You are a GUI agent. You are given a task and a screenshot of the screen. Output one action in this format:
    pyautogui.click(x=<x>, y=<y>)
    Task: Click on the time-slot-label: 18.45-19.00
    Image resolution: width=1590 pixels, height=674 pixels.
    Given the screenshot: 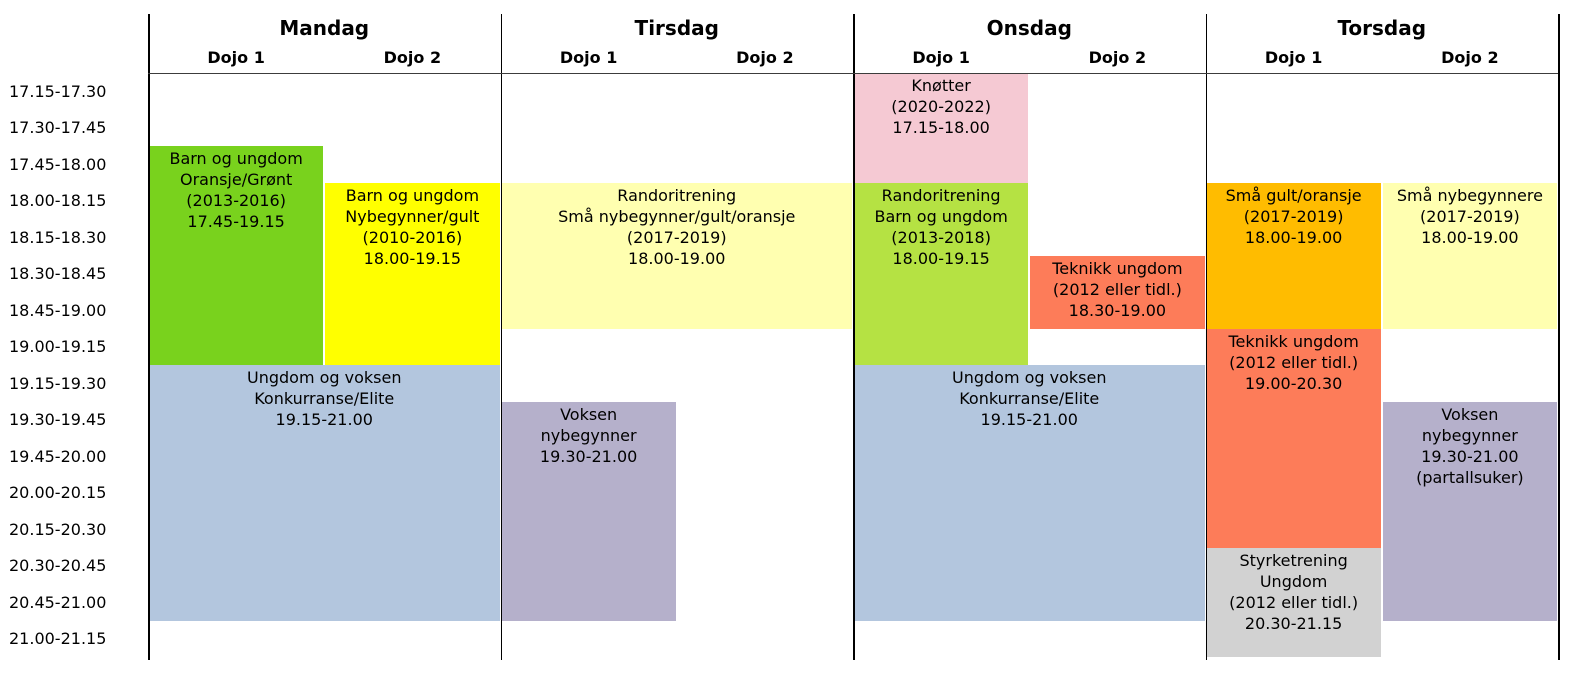 What is the action you would take?
    pyautogui.click(x=58, y=310)
    